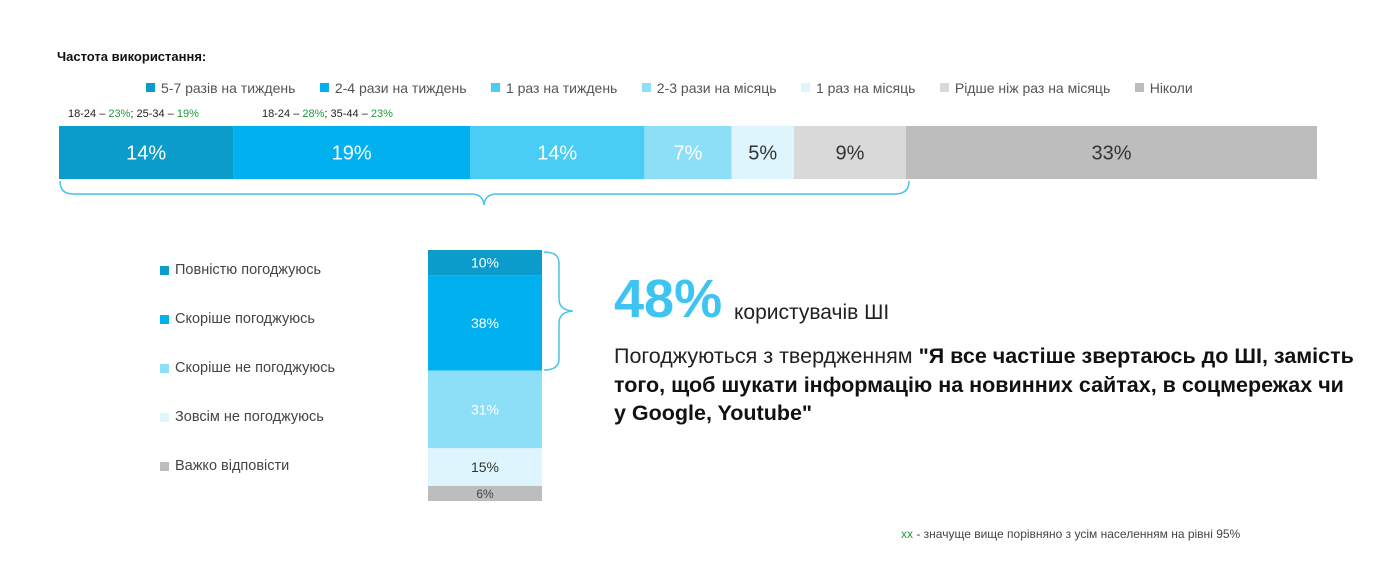  What do you see at coordinates (393, 88) in the screenshot?
I see `legend-item: 2-4 рази на тиждень` at bounding box center [393, 88].